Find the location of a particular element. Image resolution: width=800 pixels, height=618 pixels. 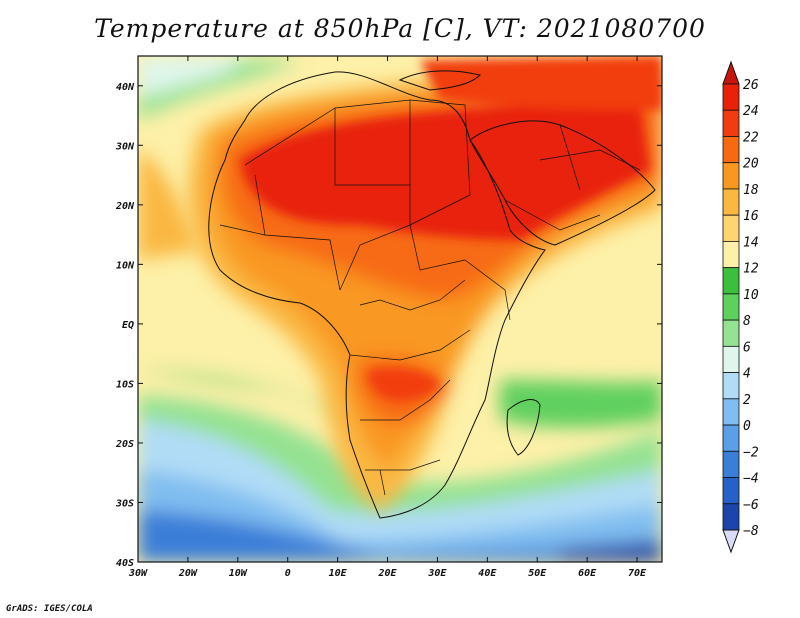

colorbar-label: 10 is located at coordinates (751, 295).